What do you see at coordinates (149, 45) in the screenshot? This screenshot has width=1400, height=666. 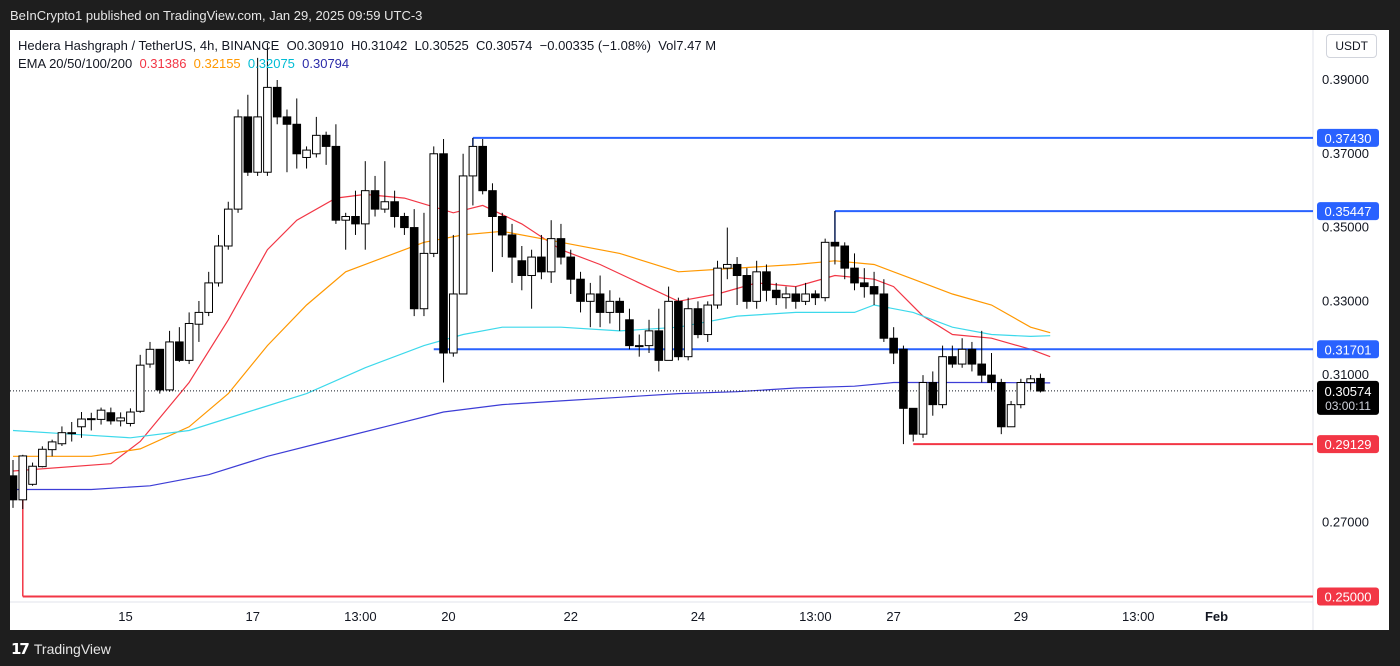 I see `symbol-title: Hedera Hashgraph / TetherUS, 4h, BINANCE` at bounding box center [149, 45].